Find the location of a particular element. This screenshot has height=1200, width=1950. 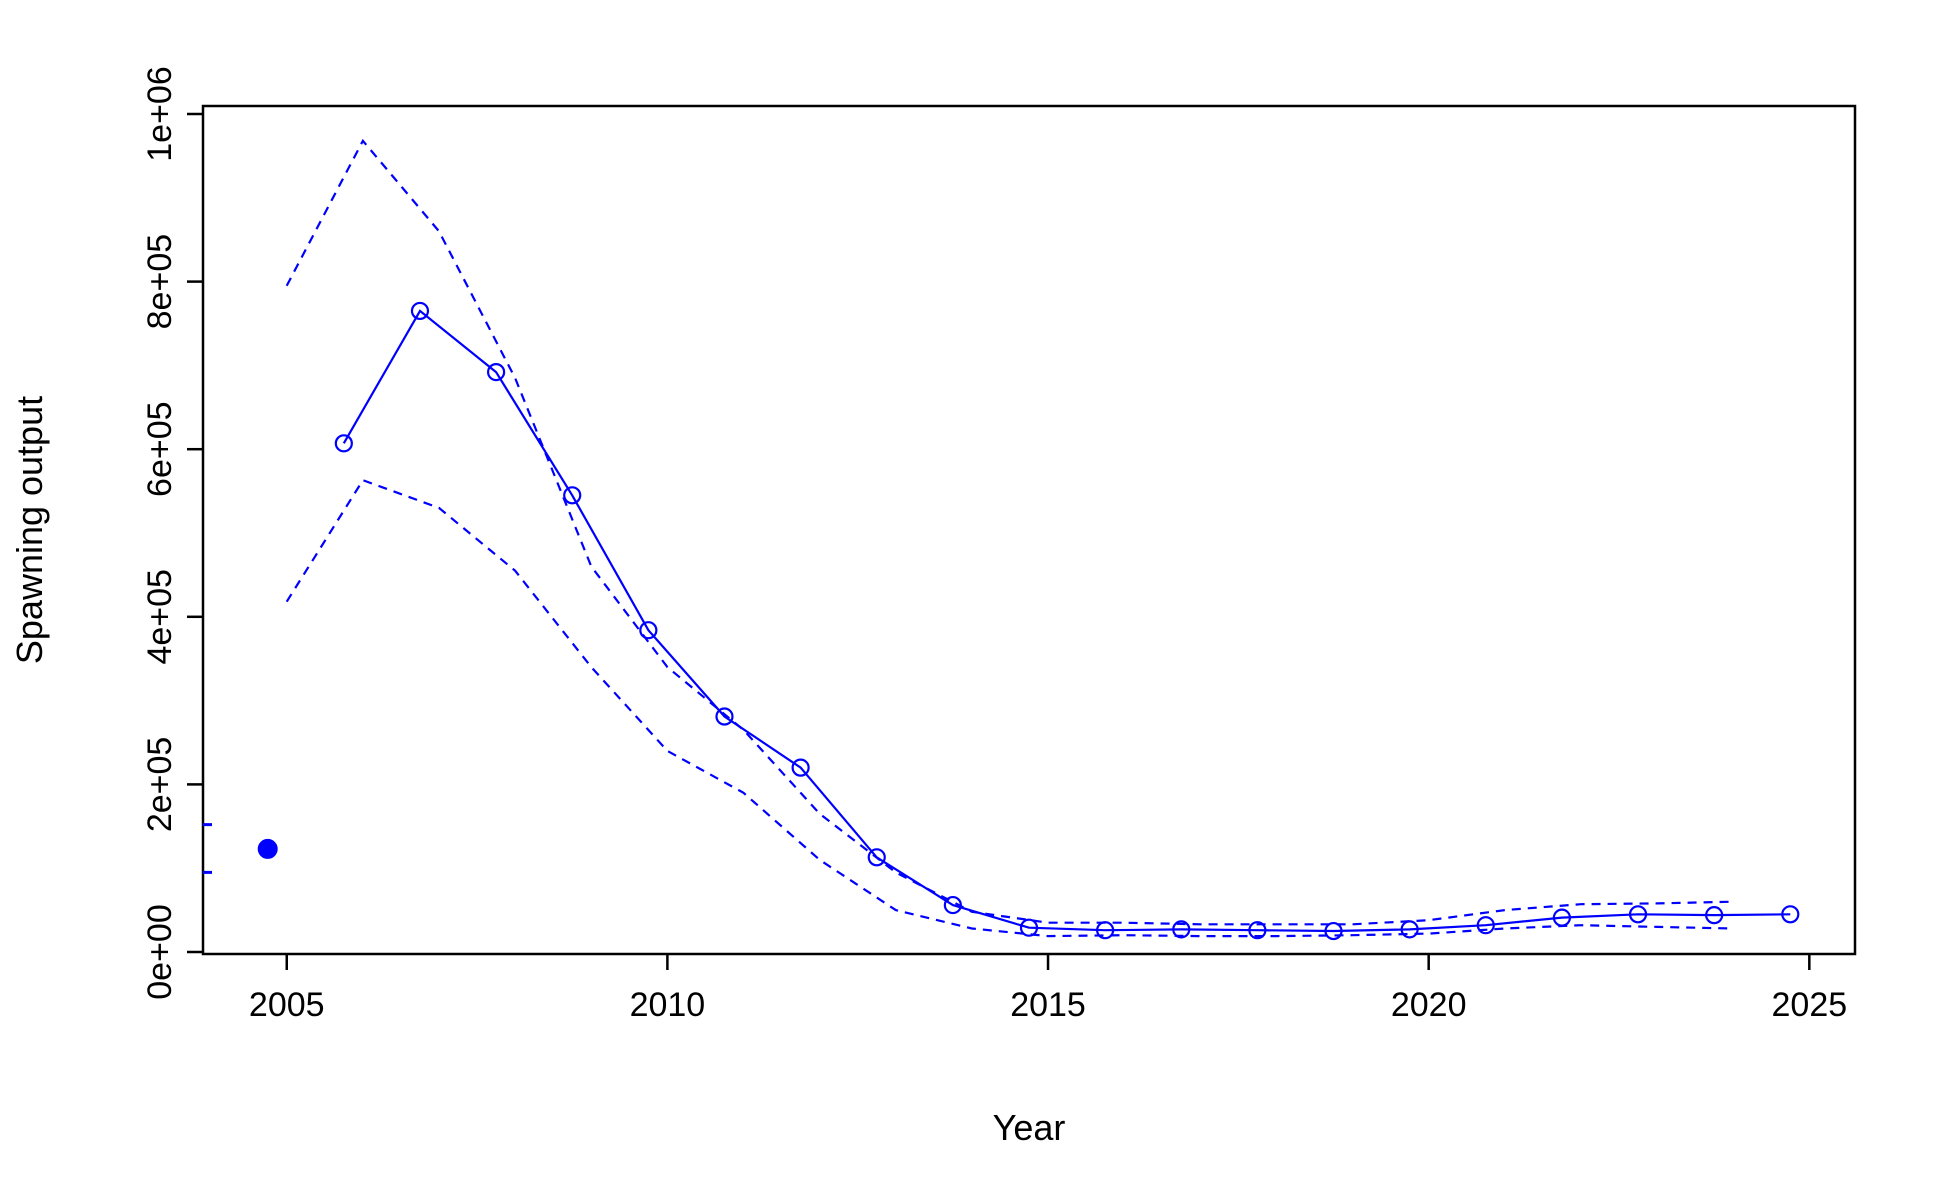

y-tick-label-4: 8e+05 is located at coordinates (160, 282).